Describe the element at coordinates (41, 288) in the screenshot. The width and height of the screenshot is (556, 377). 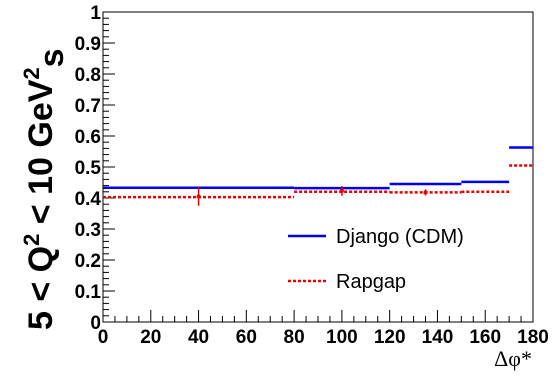
I see `y-axis-title-prefix: 5 < Q` at that location.